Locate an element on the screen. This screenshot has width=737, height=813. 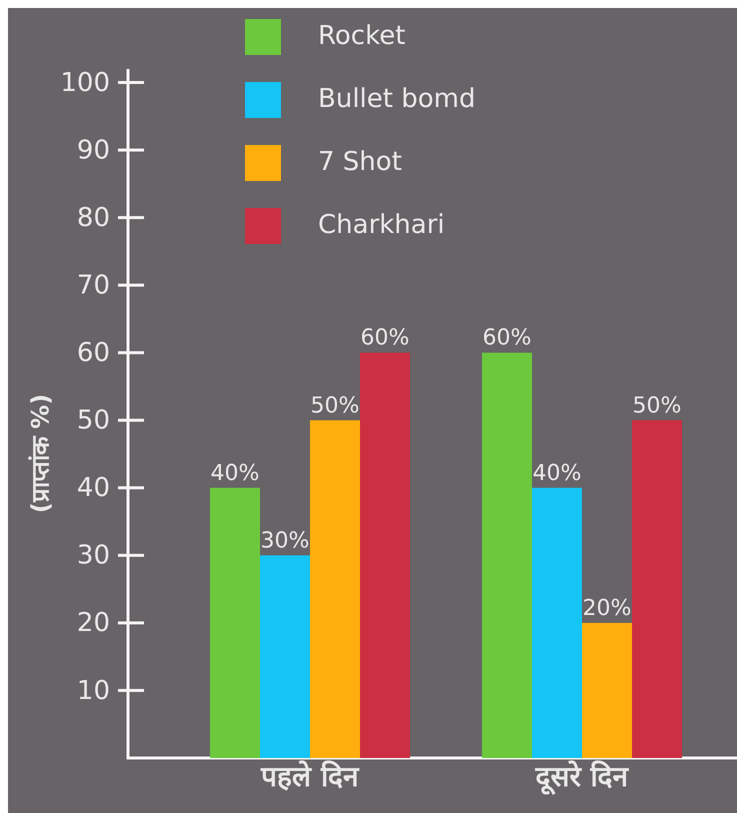
legend-label: Charkhari is located at coordinates (381, 225).